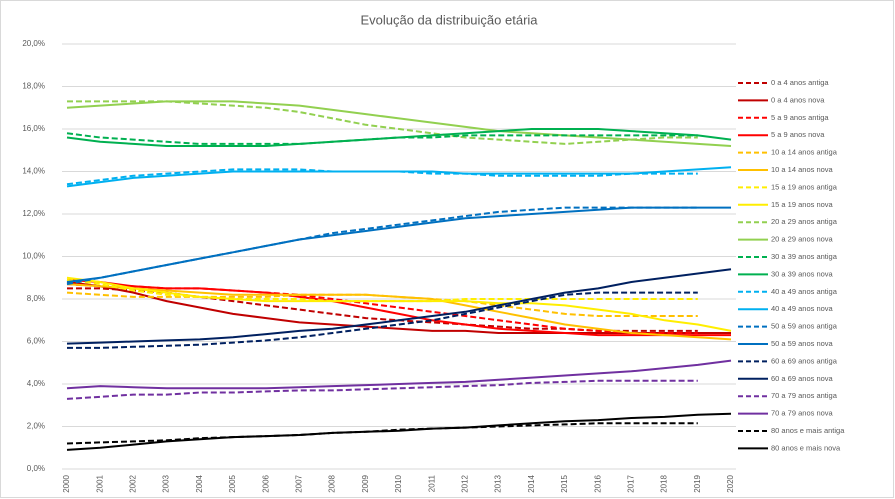 This screenshot has height=499, width=895. What do you see at coordinates (798, 134) in the screenshot?
I see `legend-label: 5 a 9 anos nova` at bounding box center [798, 134].